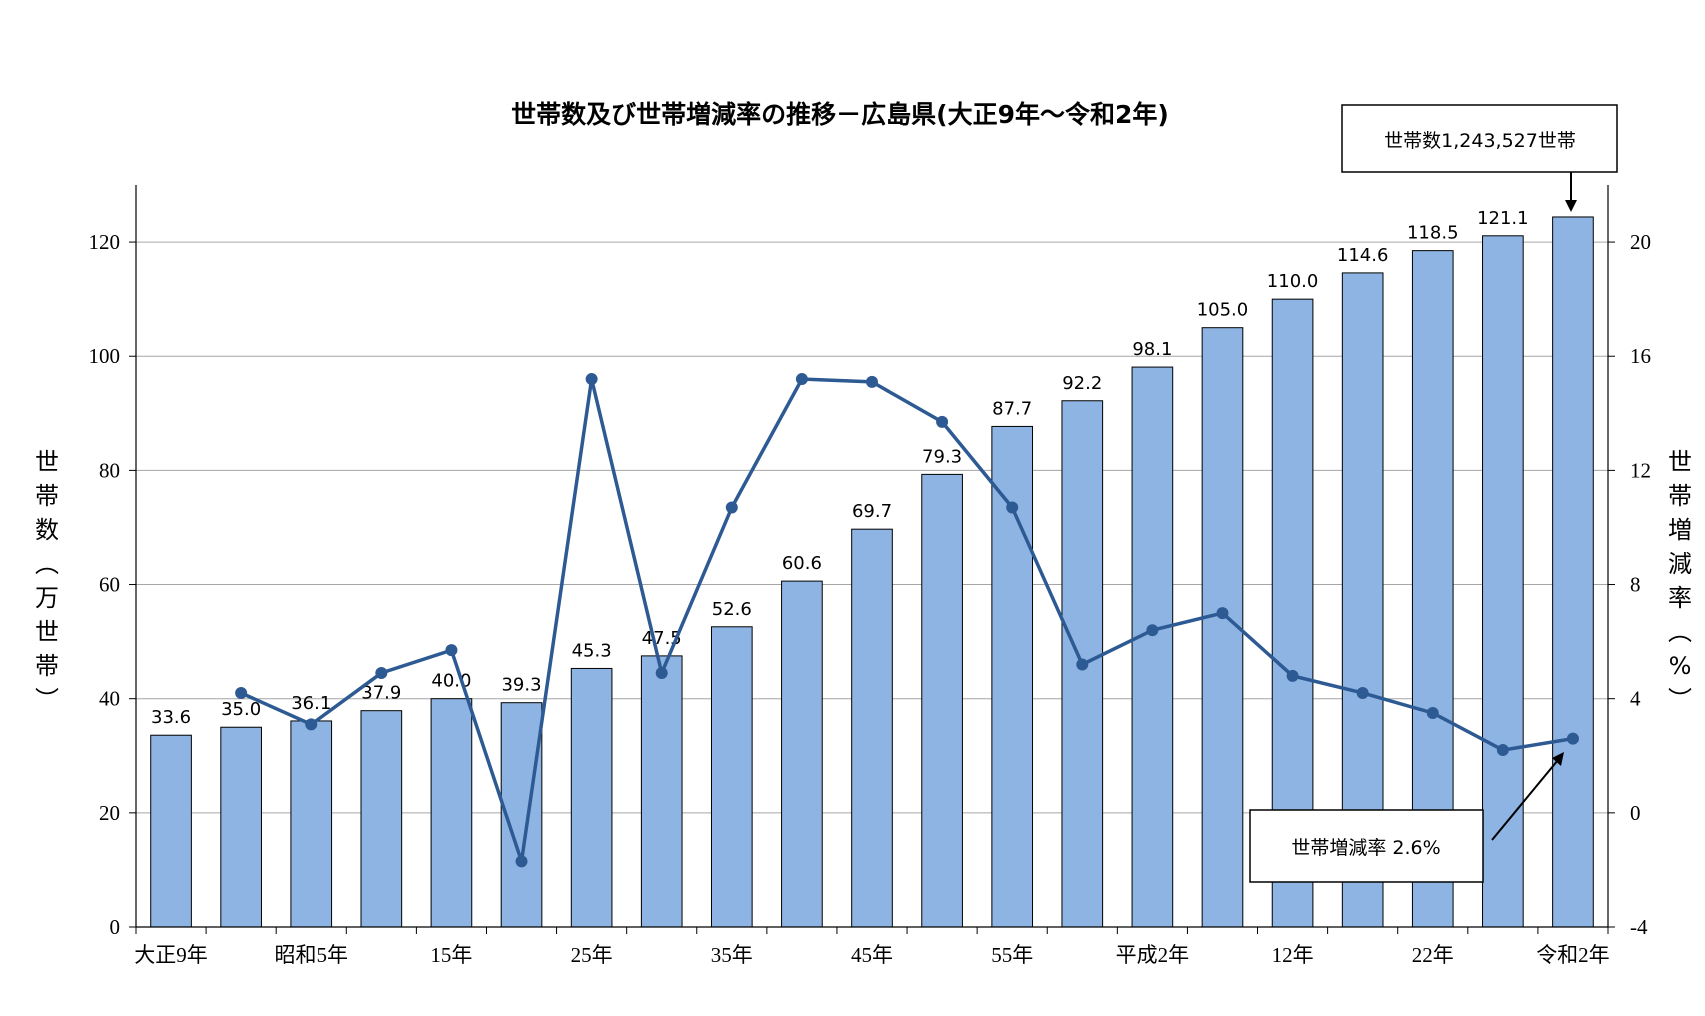  Describe the element at coordinates (1635, 699) in the screenshot. I see `right-tick-label: 4` at that location.